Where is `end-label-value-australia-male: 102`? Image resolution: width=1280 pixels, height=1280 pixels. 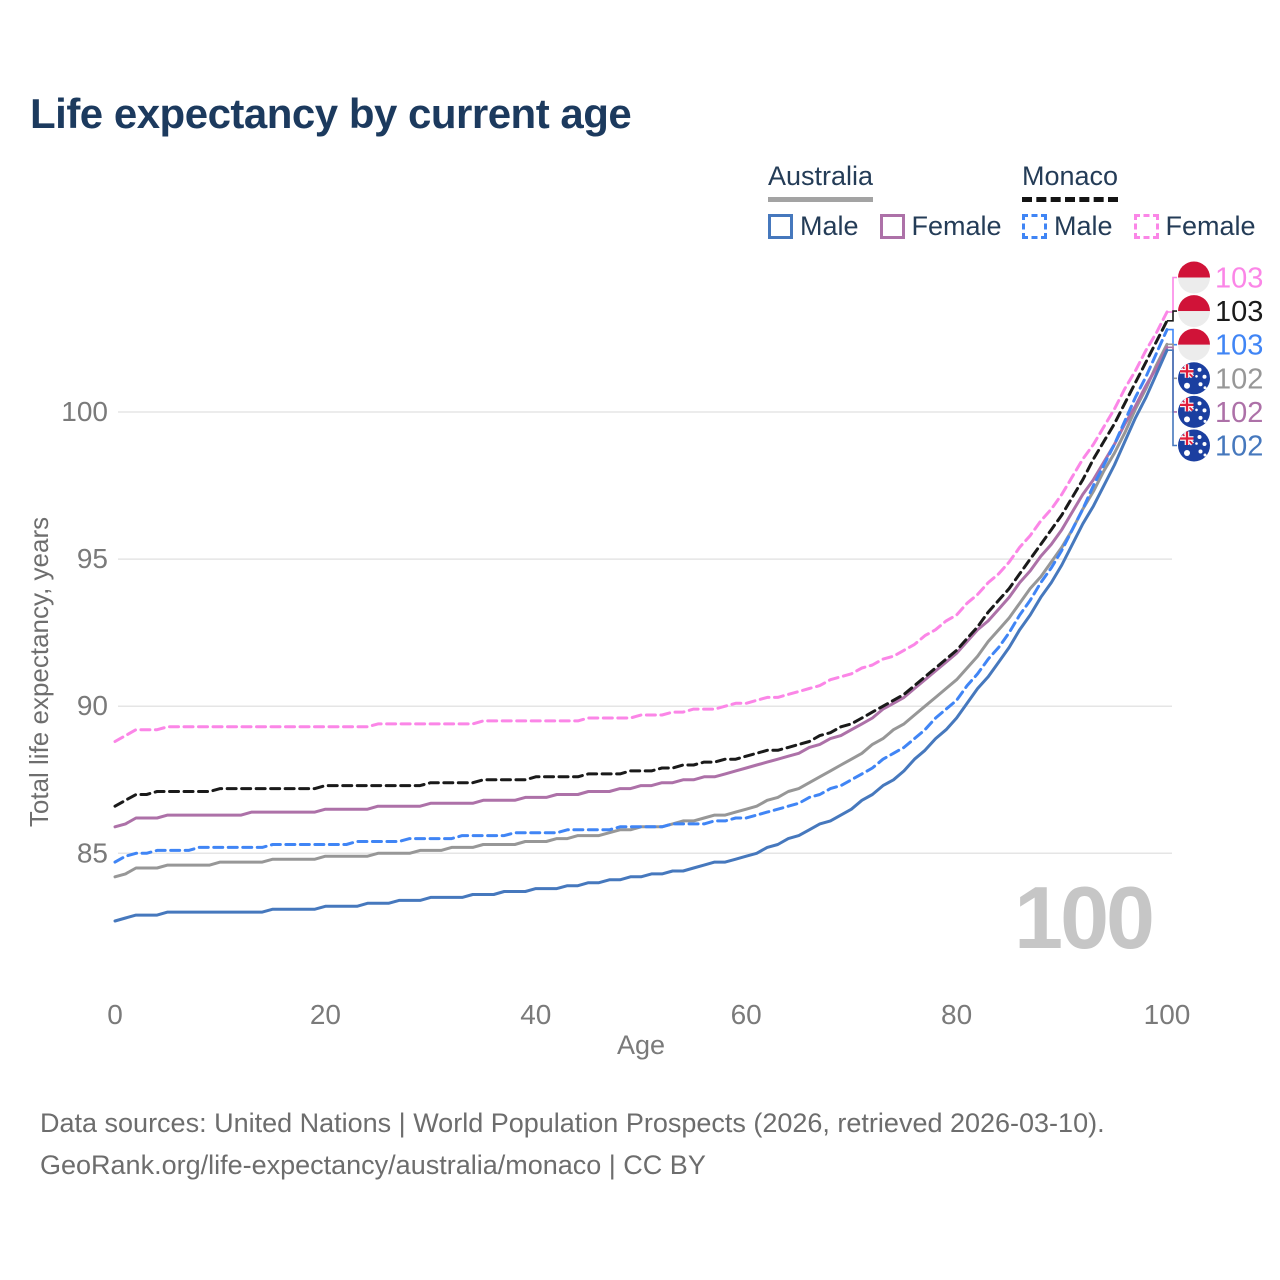 end-label-value-australia-male: 102 is located at coordinates (1239, 447).